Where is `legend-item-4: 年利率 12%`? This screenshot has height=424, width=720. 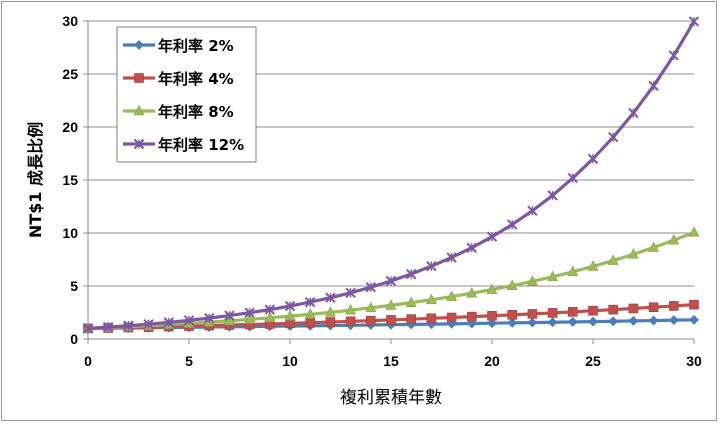
legend-item-4: 年利率 12% is located at coordinates (183, 145).